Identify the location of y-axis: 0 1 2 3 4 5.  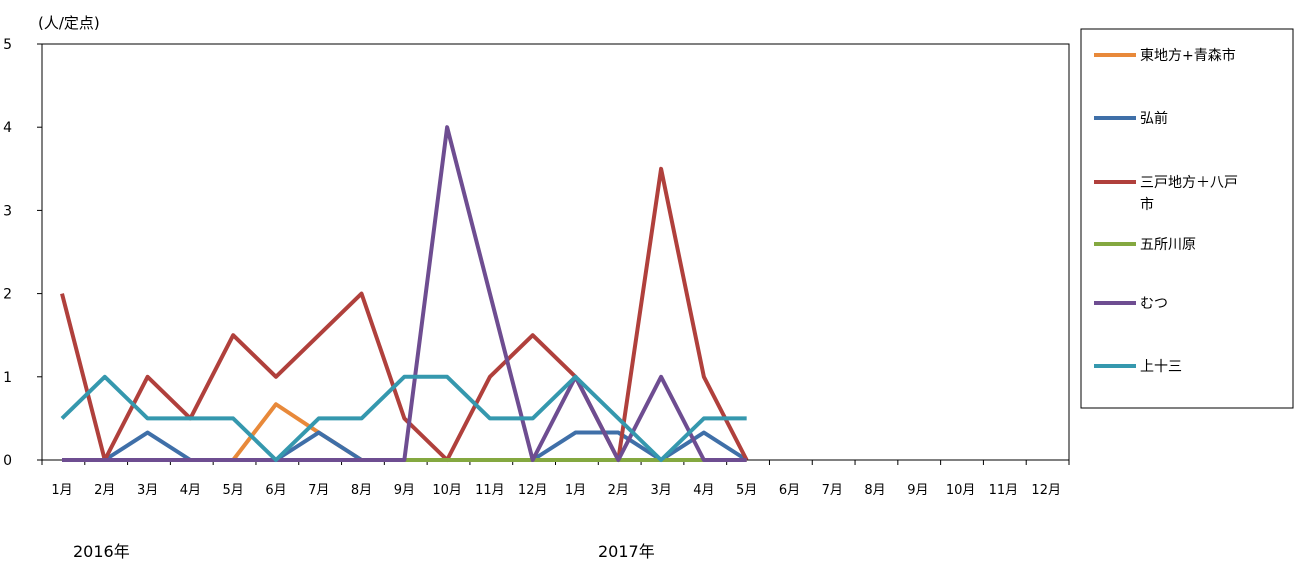
(22, 253).